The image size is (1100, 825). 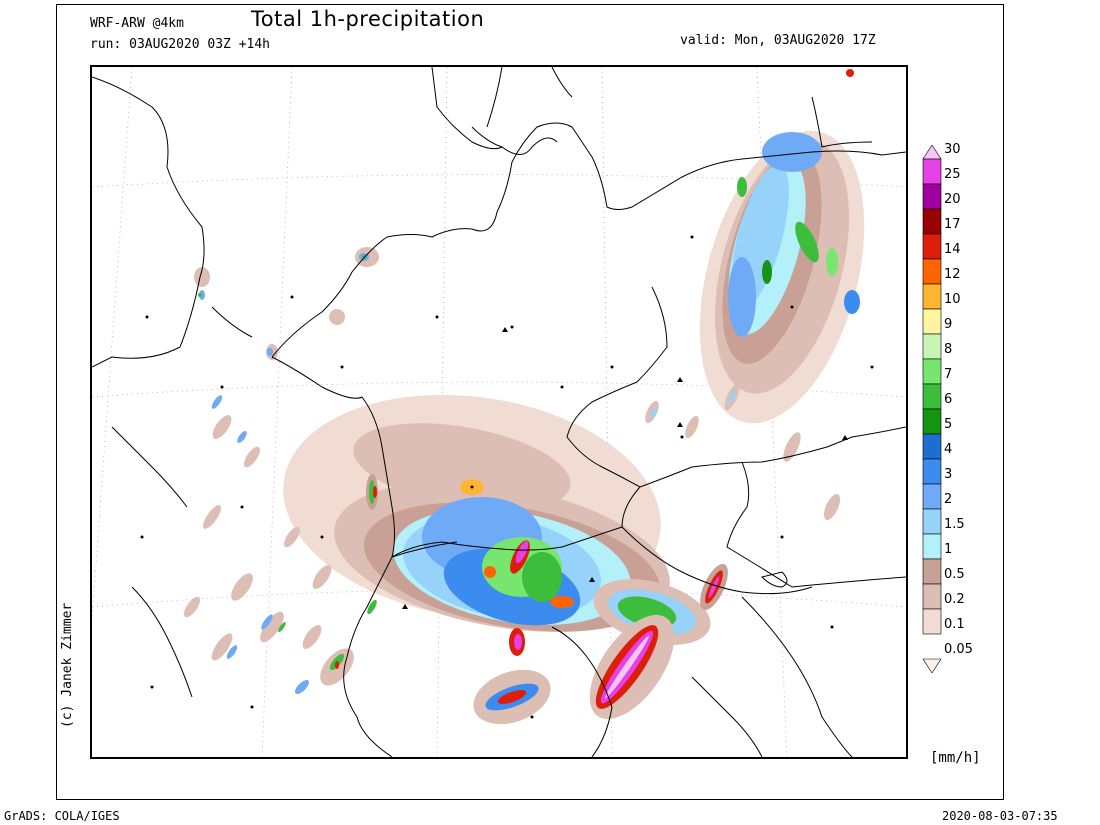 What do you see at coordinates (180, 44) in the screenshot?
I see `run-label: run: 03AUG2020 03Z +14h` at bounding box center [180, 44].